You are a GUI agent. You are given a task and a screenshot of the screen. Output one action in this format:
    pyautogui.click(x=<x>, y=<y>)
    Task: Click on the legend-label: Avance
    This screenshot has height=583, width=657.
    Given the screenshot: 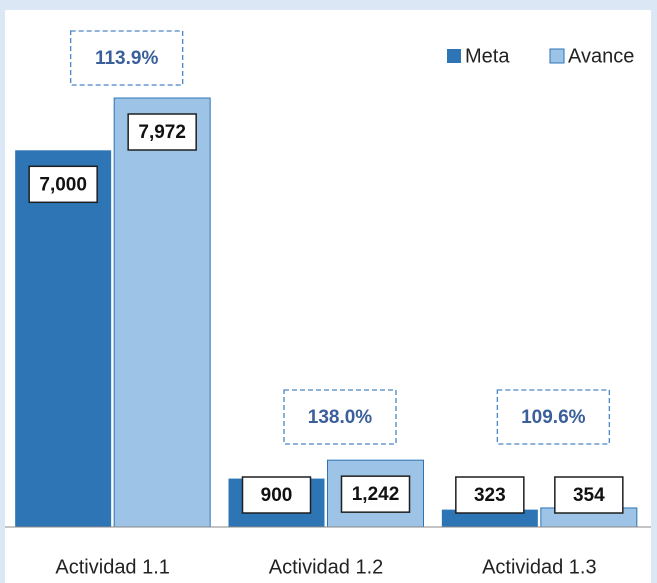 What is the action you would take?
    pyautogui.click(x=601, y=56)
    